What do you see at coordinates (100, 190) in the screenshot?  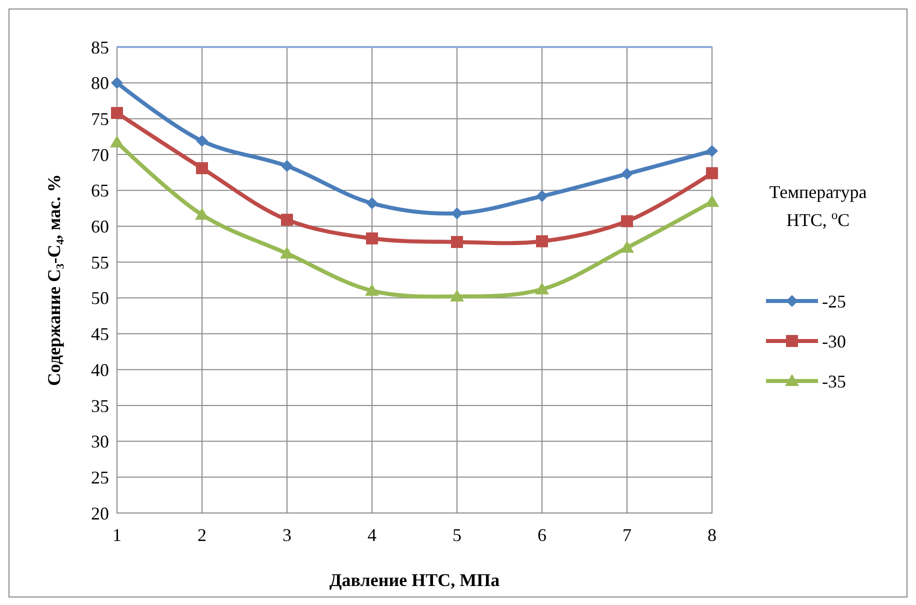 I see `y-tick-label: 65` at bounding box center [100, 190].